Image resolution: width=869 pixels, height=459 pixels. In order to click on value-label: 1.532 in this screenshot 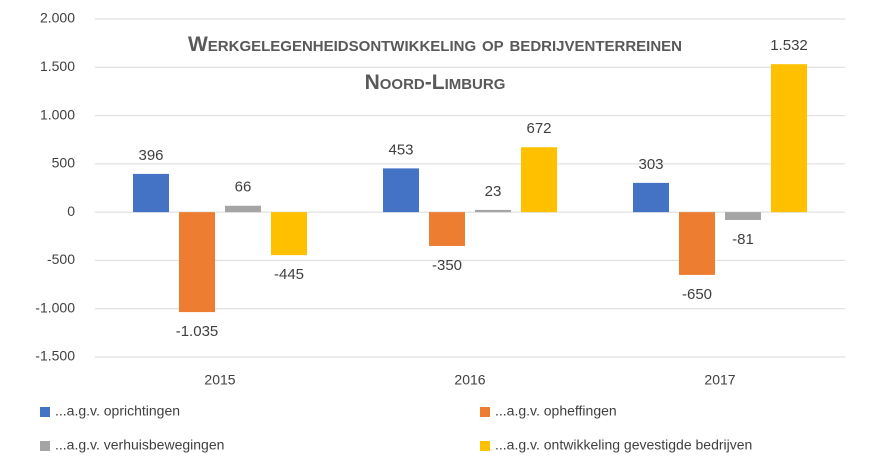, I will do `click(789, 45)`.